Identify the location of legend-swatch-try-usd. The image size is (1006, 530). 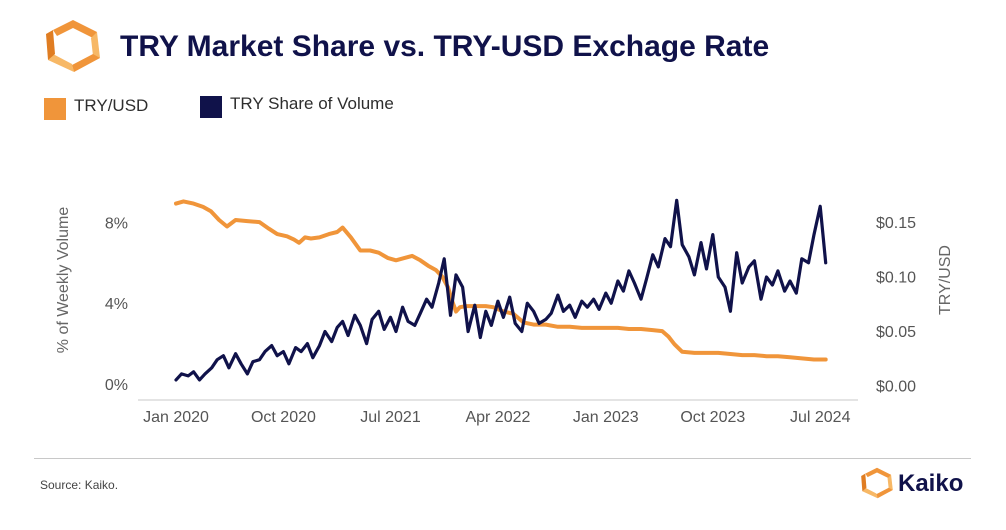
(55, 109).